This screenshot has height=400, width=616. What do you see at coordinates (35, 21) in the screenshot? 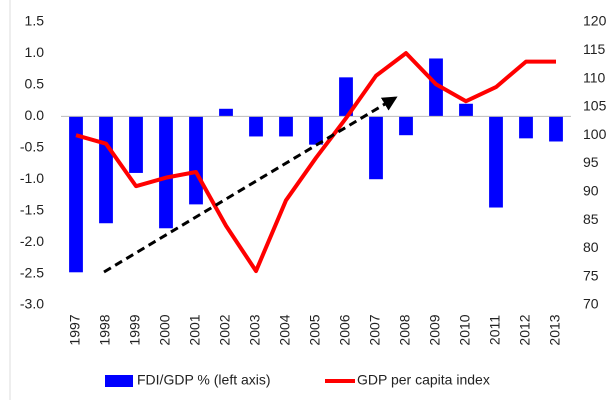
I see `y-tick-label: 1.5` at bounding box center [35, 21].